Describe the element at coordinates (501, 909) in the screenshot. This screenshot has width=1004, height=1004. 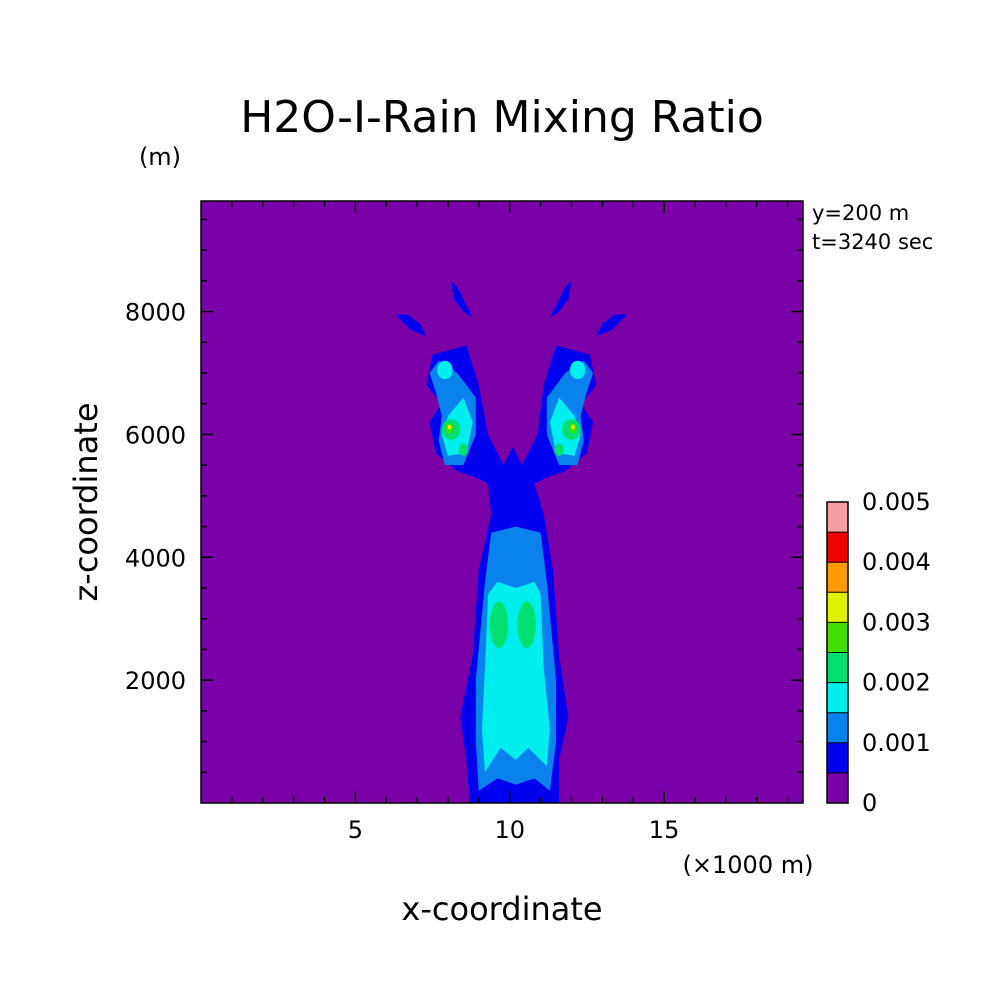
I see `x-axis-label: x-coordinate` at that location.